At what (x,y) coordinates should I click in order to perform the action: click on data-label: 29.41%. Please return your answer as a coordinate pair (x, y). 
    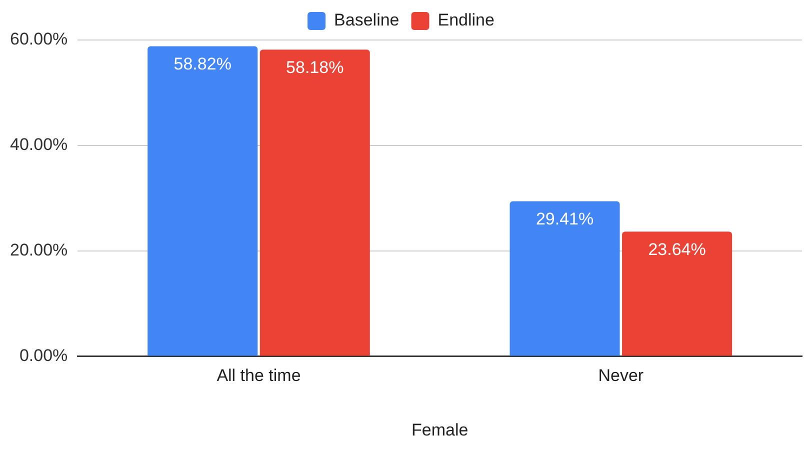
    Looking at the image, I should click on (565, 218).